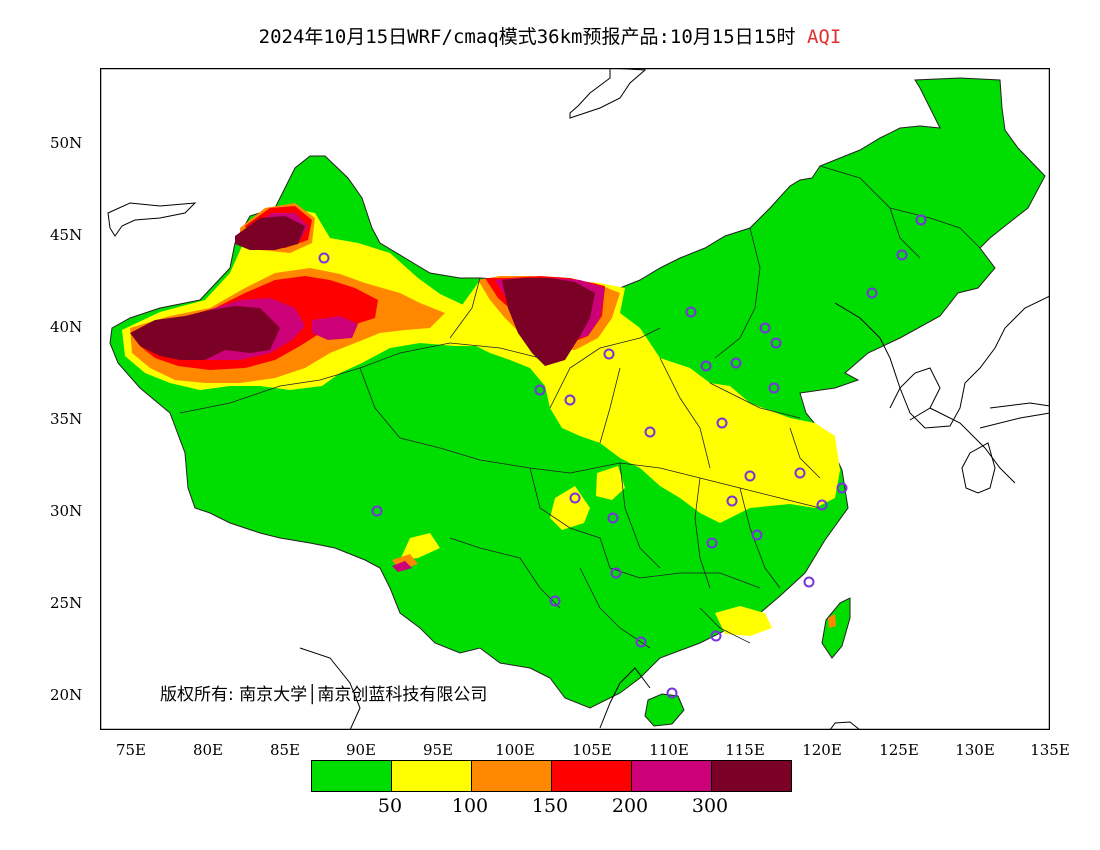 This screenshot has height=850, width=1100. I want to click on lon-label-100e: 100E, so click(515, 750).